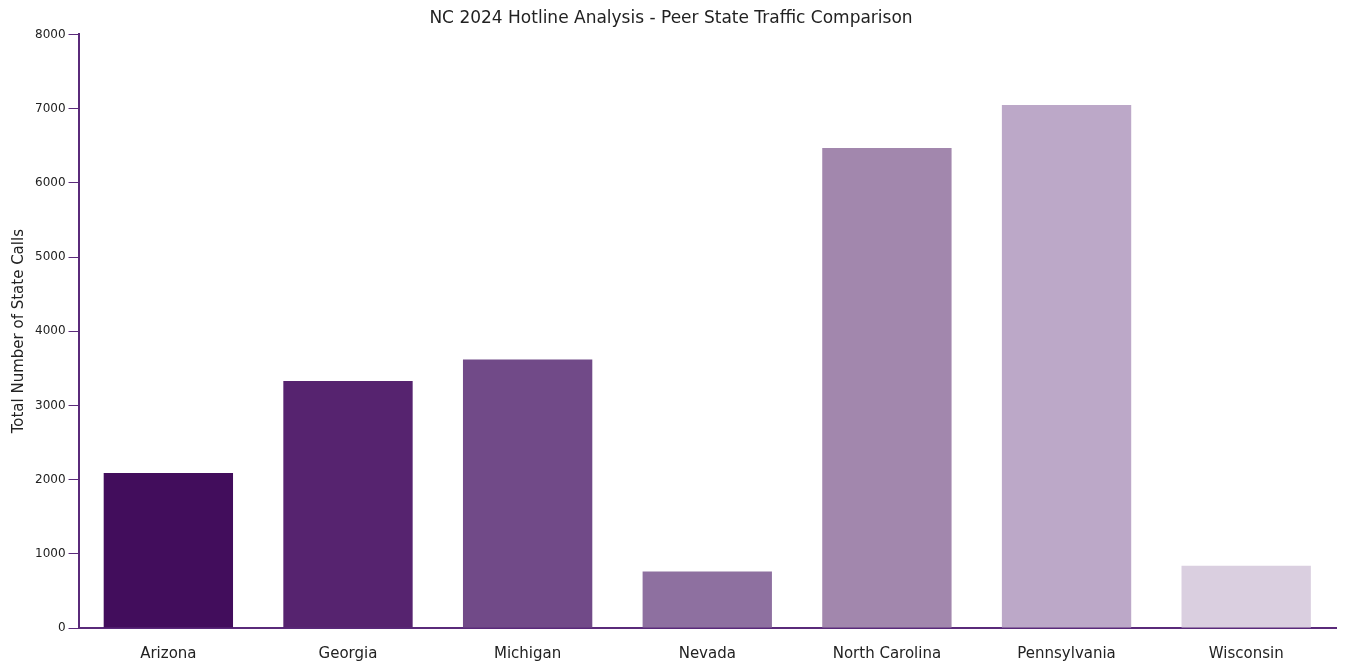  I want to click on y-tick-label: 8000, so click(50, 33).